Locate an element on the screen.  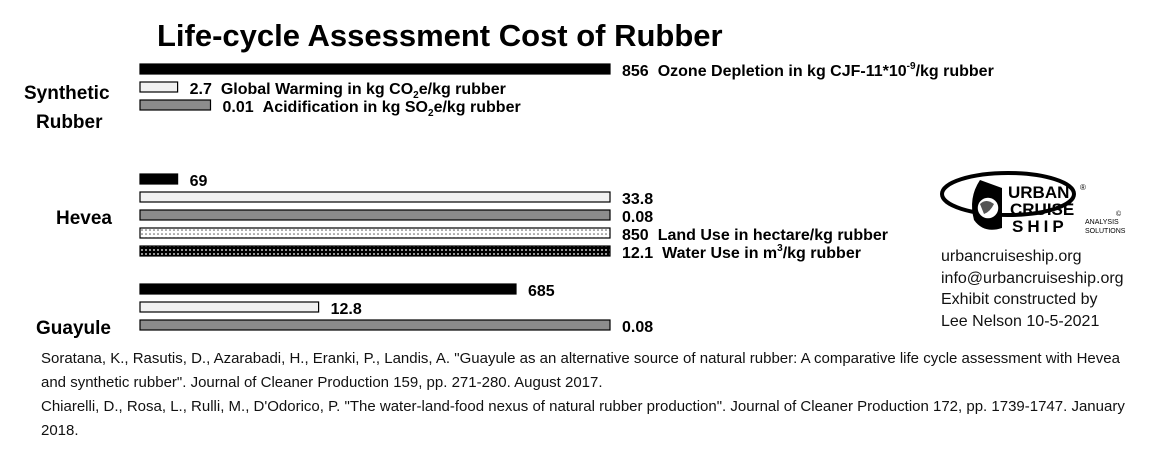
bar-hevea-land-use is located at coordinates (375, 233).